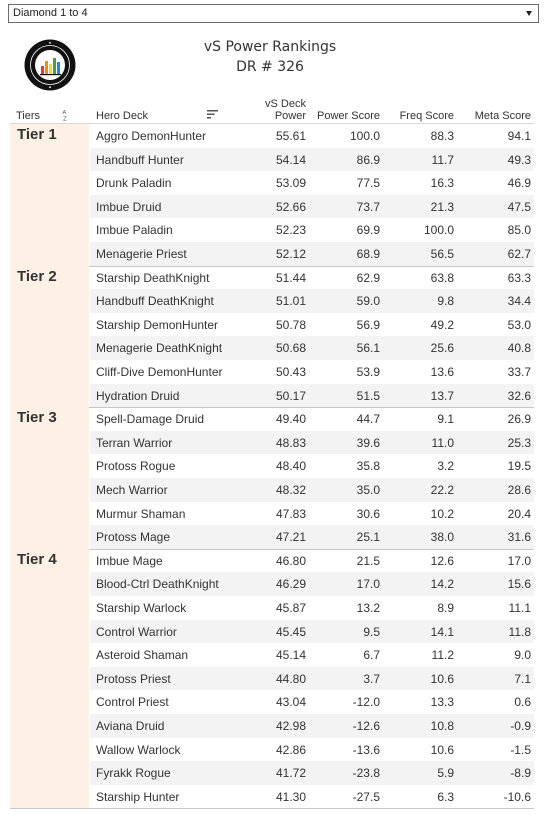 This screenshot has height=815, width=548. What do you see at coordinates (445, 419) in the screenshot?
I see `freq-score-cell: 9.1` at bounding box center [445, 419].